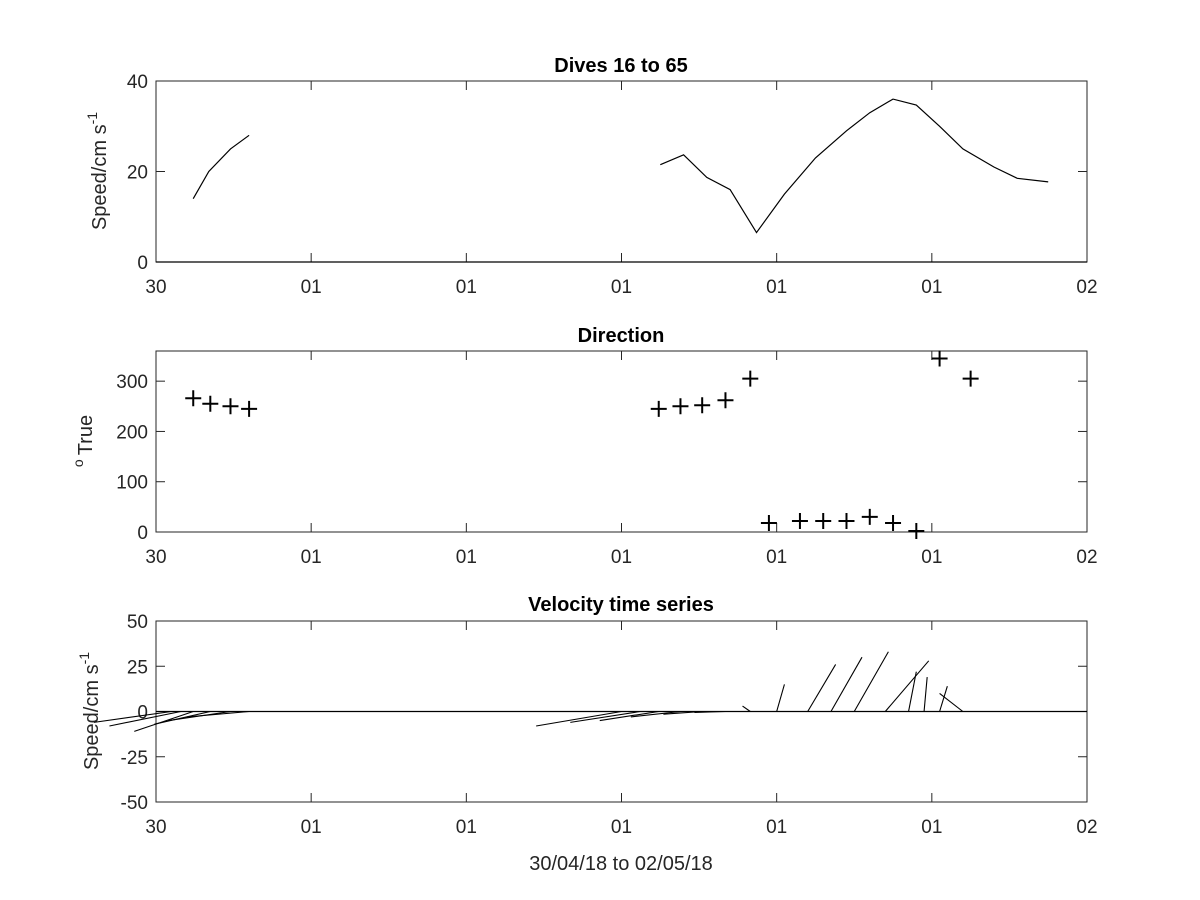  Describe the element at coordinates (134, 758) in the screenshot. I see `velocity-panel-ytick-label: -25` at that location.